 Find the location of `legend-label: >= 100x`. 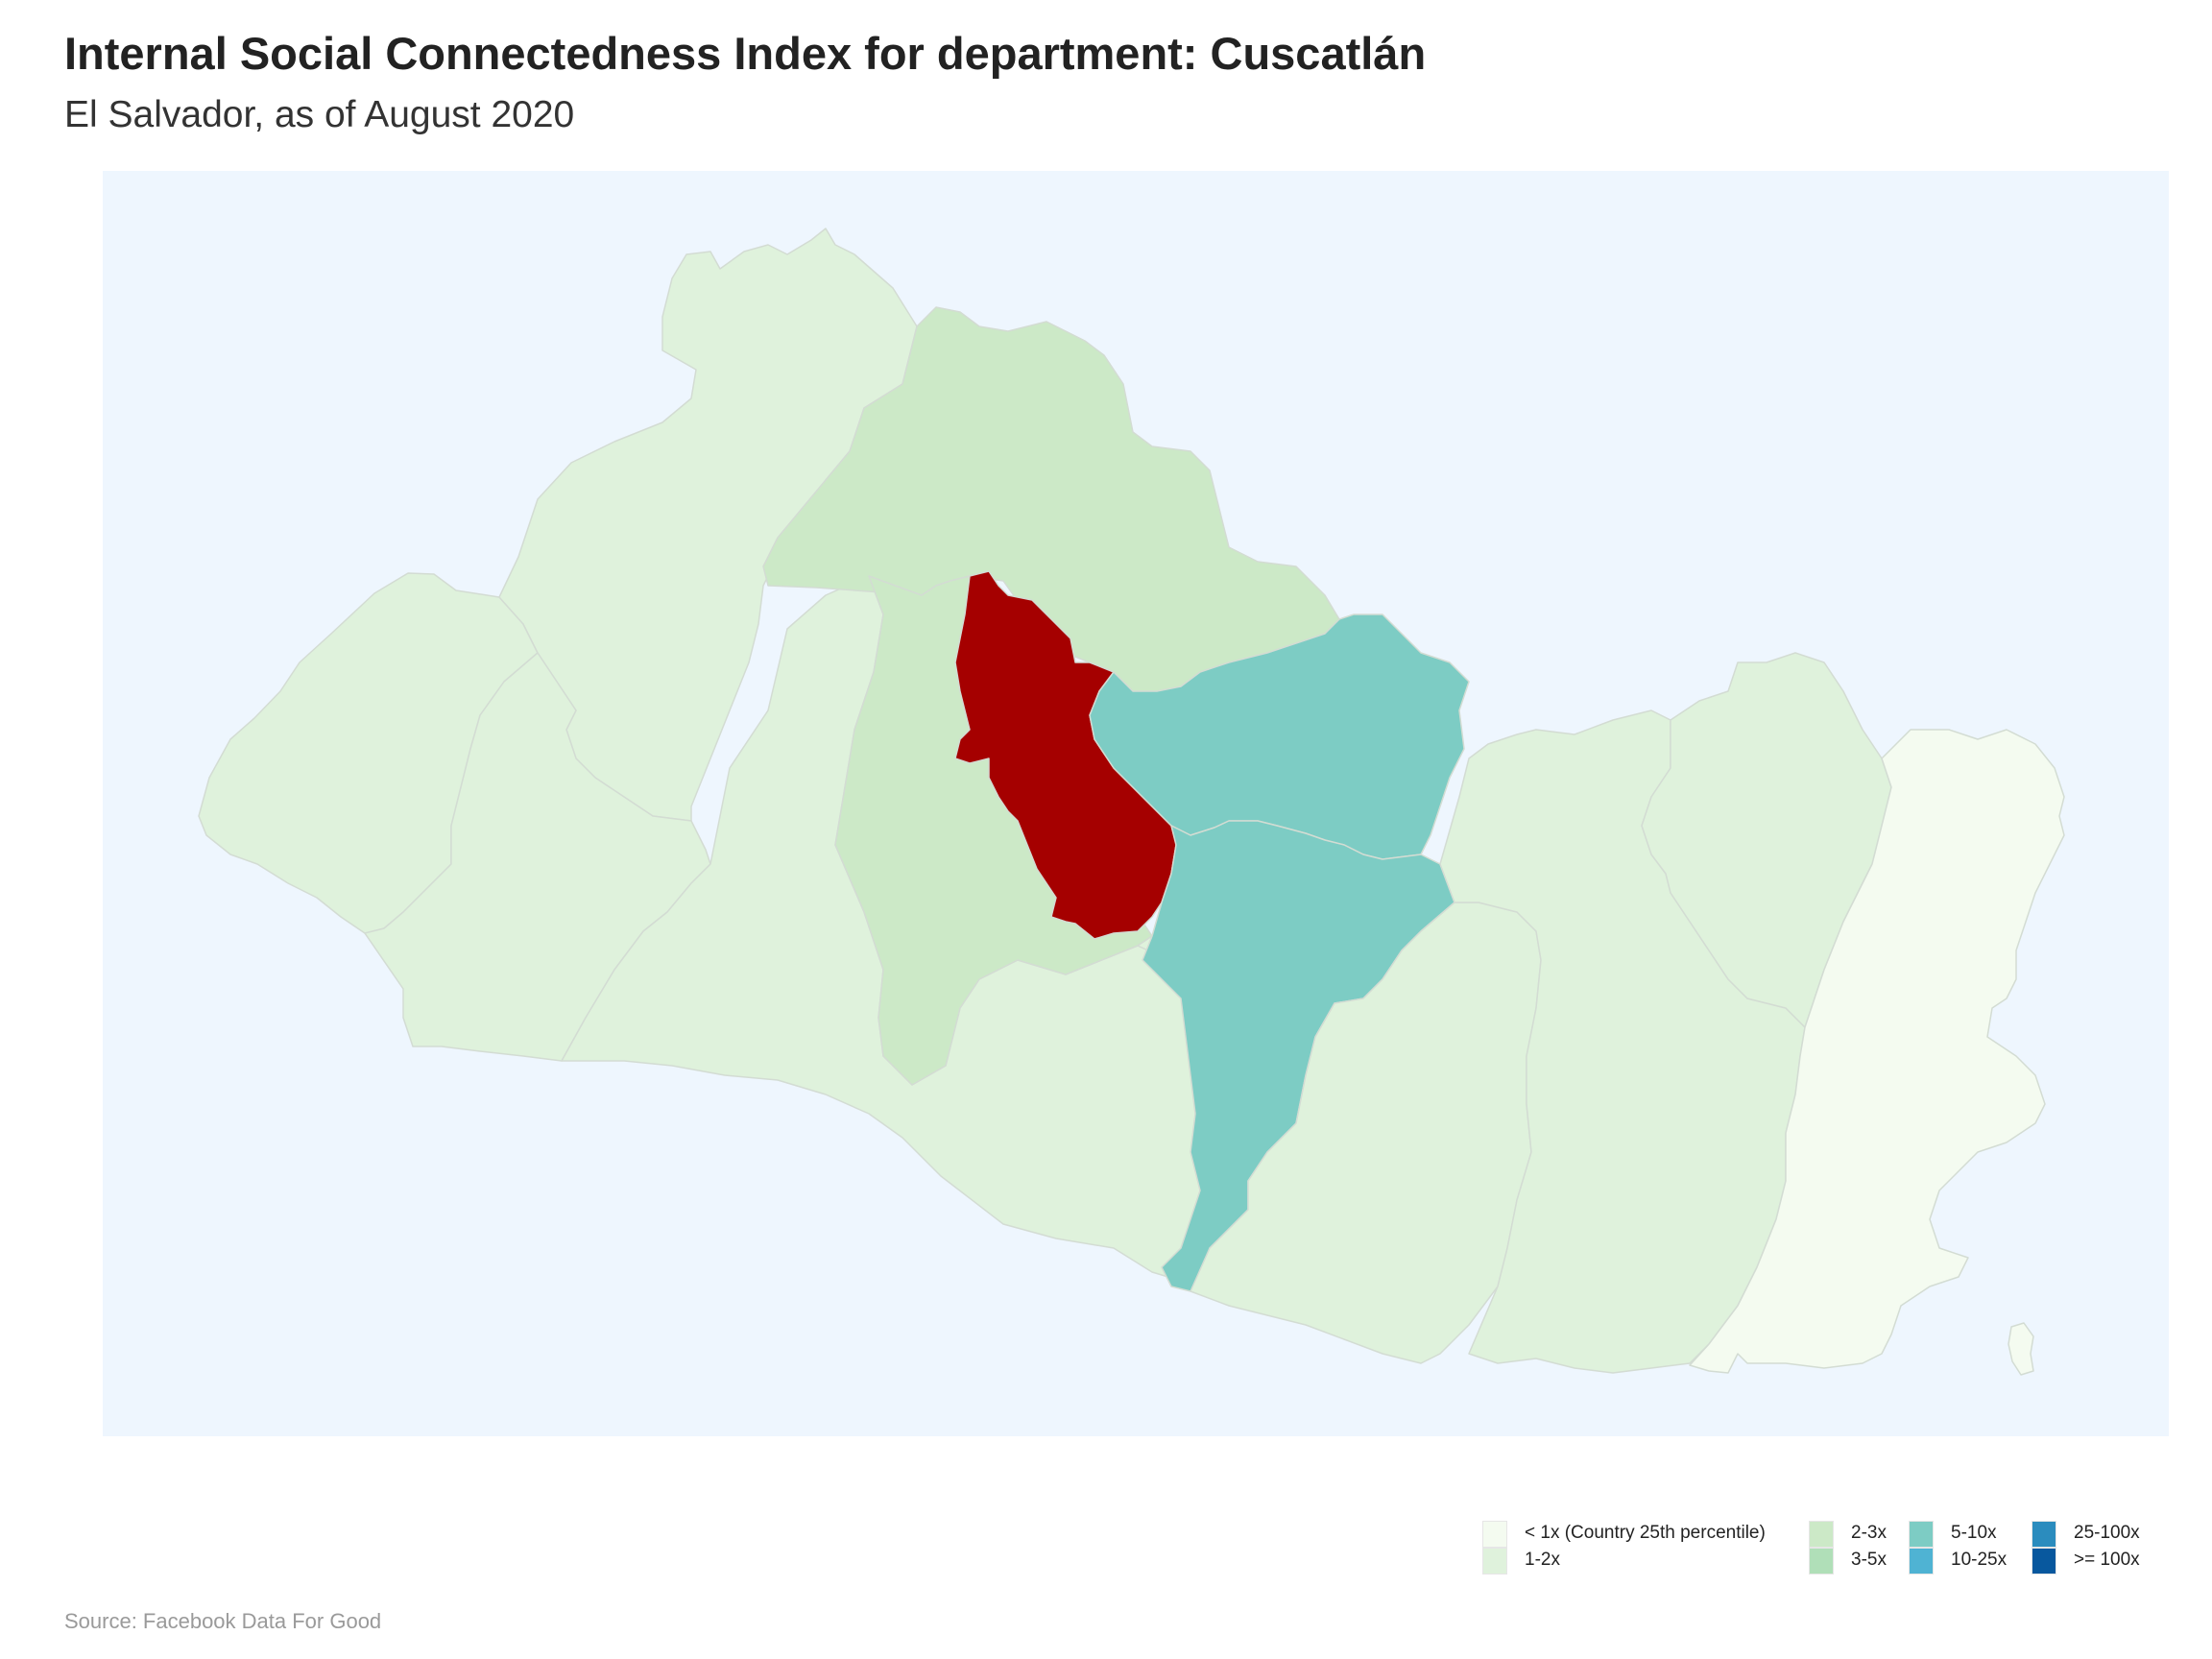

legend-label: >= 100x is located at coordinates (2107, 1560).